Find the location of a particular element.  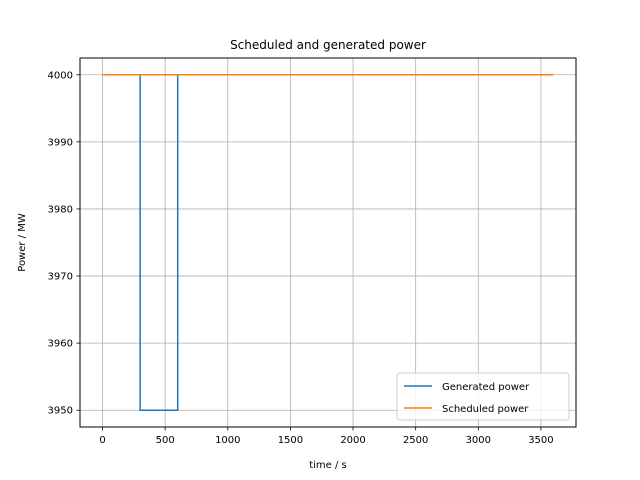

y-tick-label: 3980 is located at coordinates (60, 209).